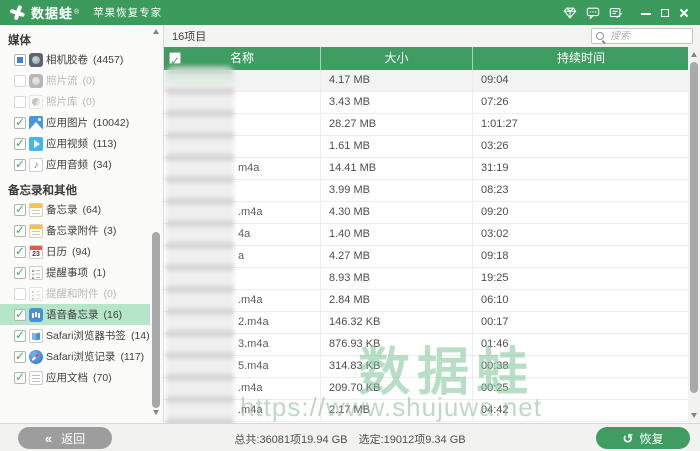  I want to click on table-row: 3.99 MB 08:23, so click(426, 191).